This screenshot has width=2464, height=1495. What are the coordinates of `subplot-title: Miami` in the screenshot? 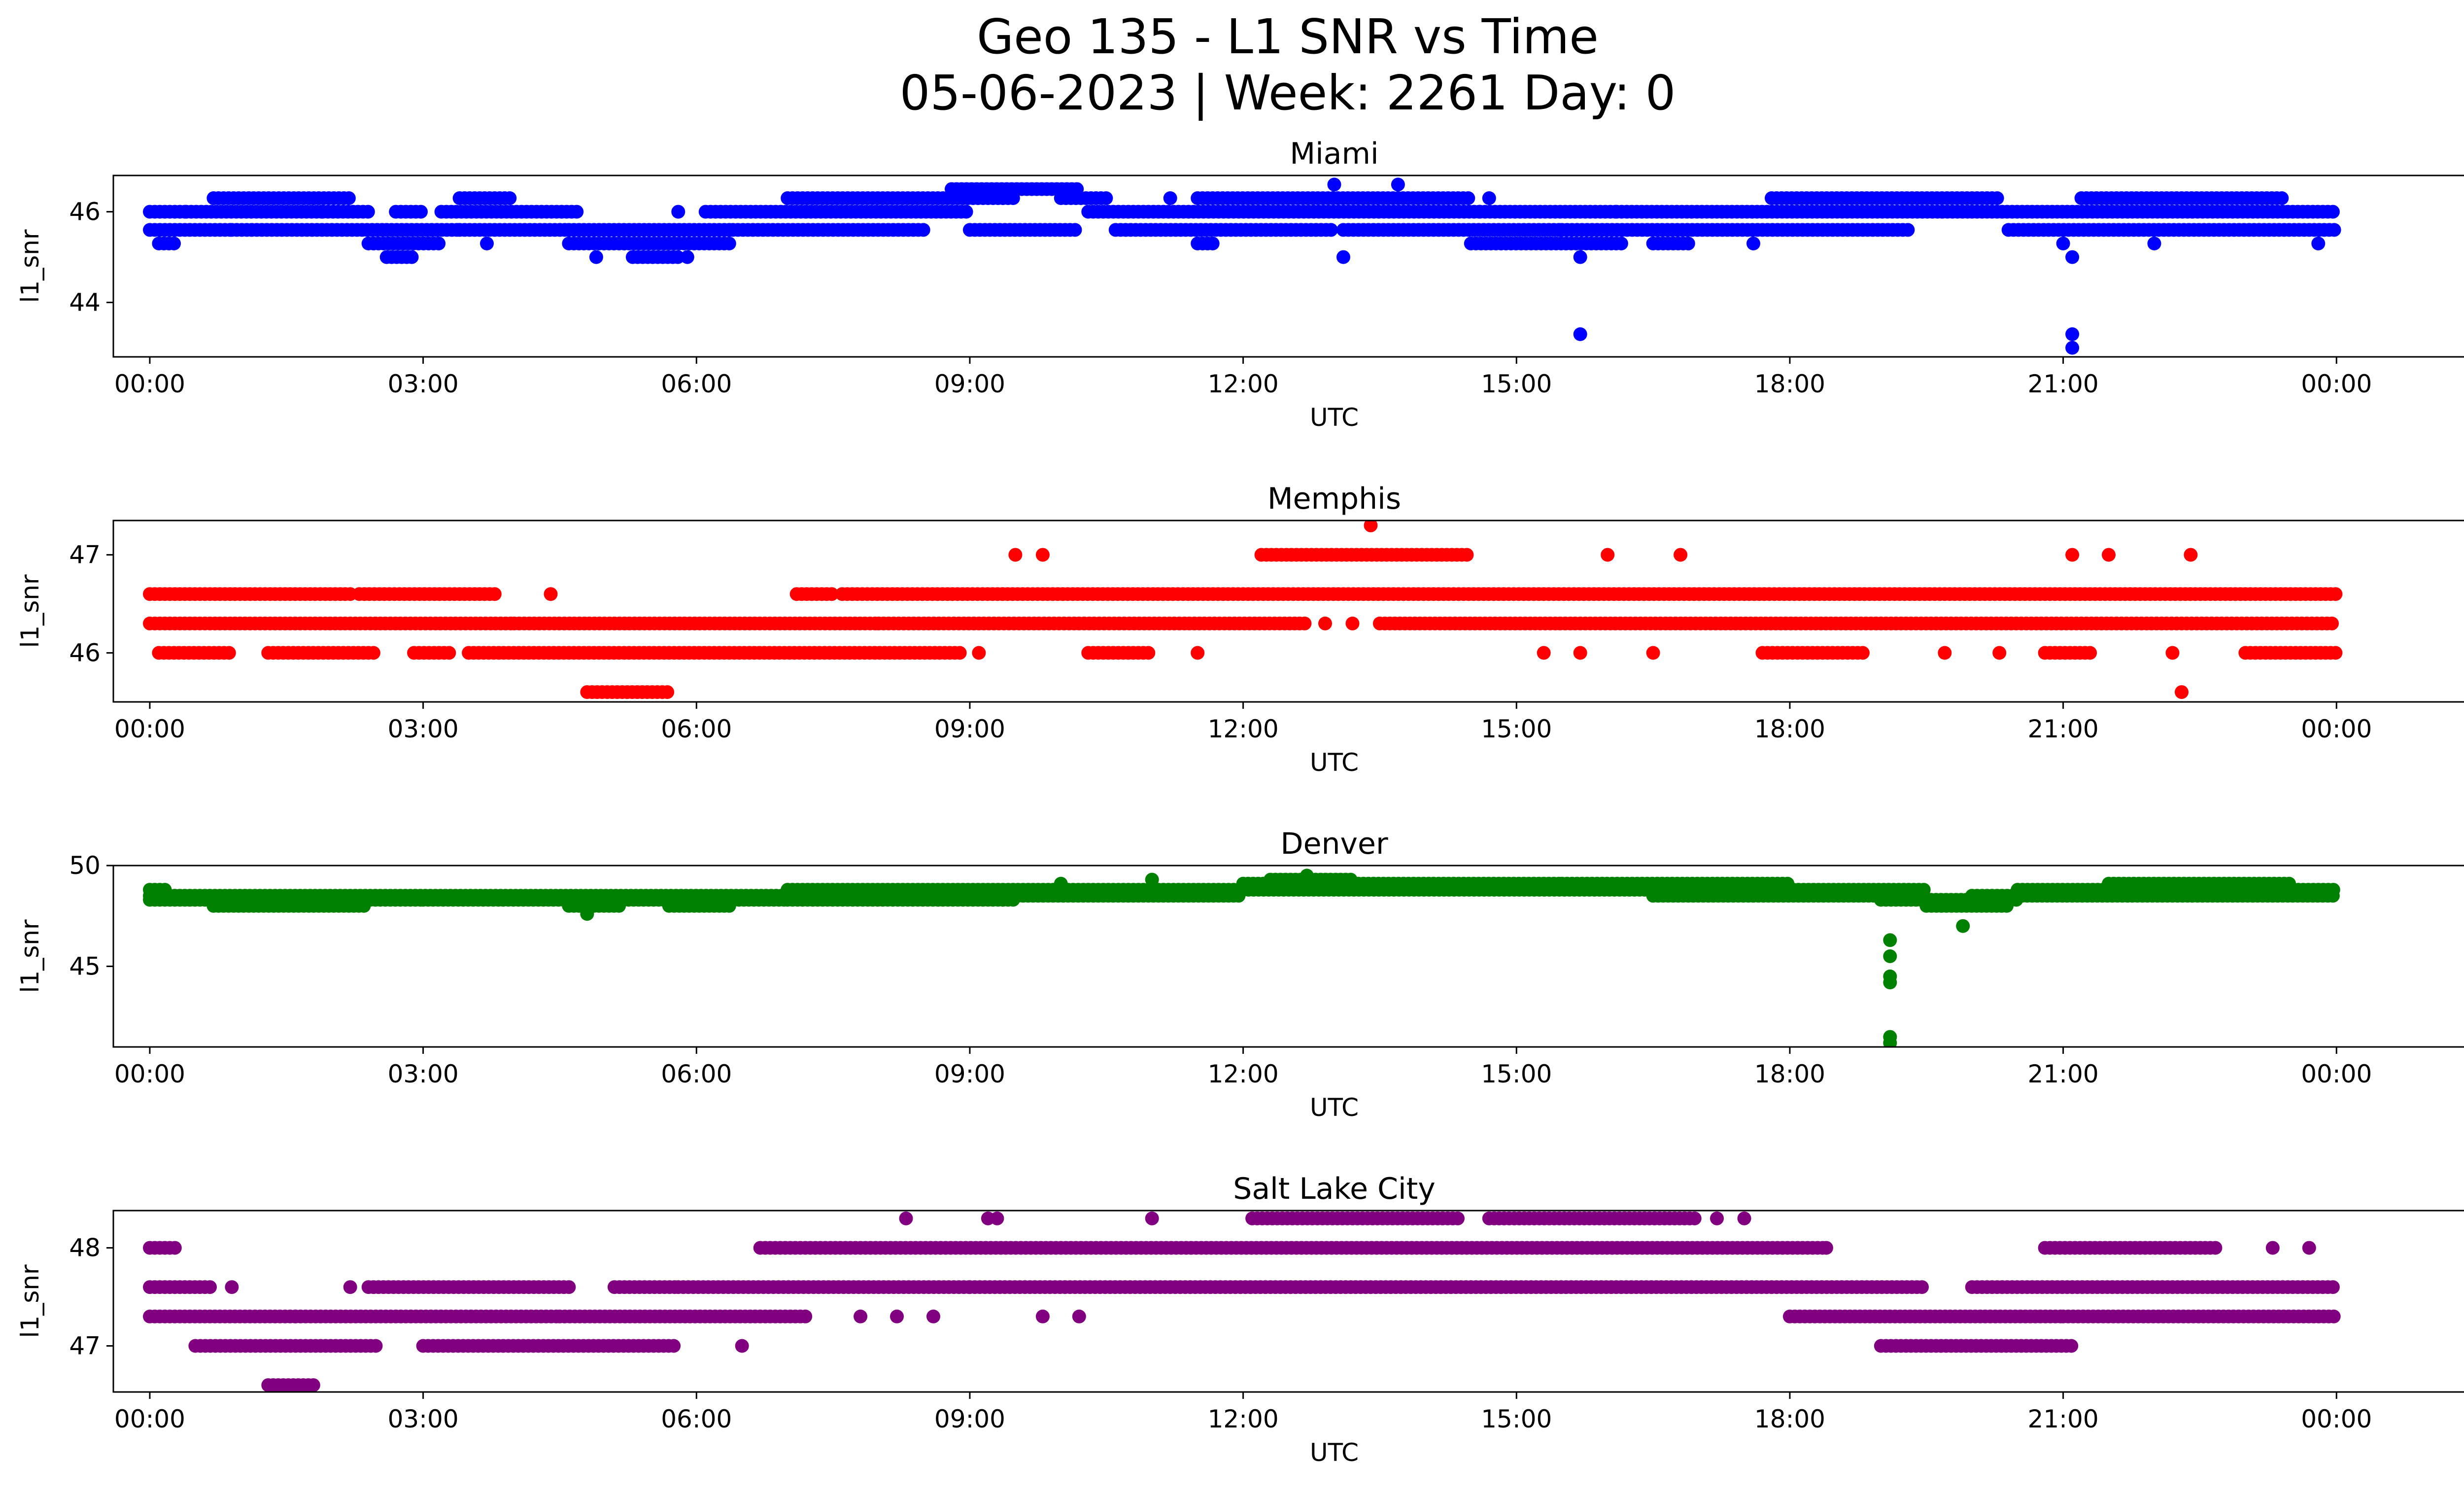 It's located at (1334, 154).